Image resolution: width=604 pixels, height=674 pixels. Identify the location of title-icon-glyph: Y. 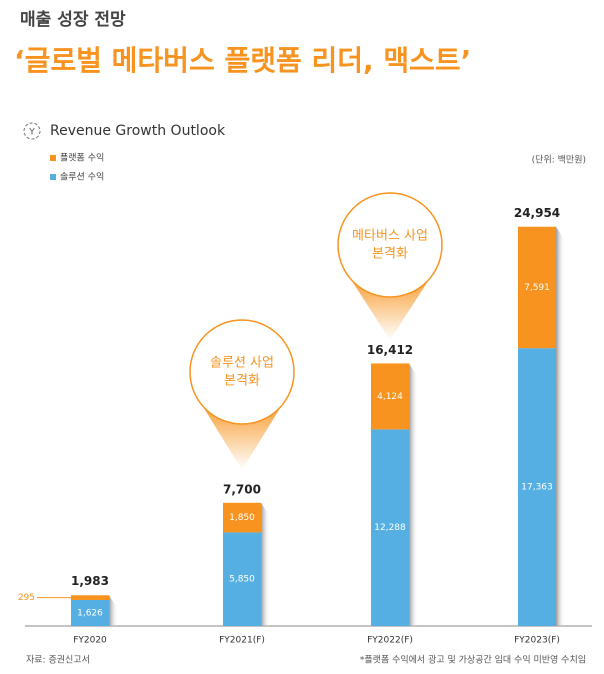
(31, 133).